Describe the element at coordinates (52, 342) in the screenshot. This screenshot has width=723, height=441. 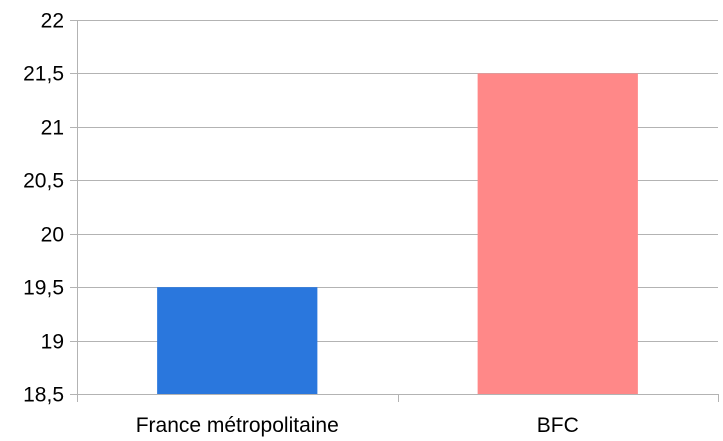
I see `y-tick-label: 19` at that location.